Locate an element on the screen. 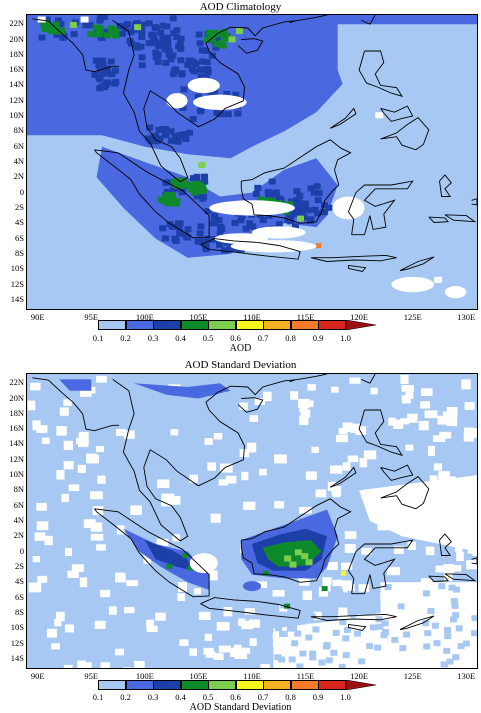 The image size is (481, 713). lat-label: 14S is located at coordinates (17, 298).